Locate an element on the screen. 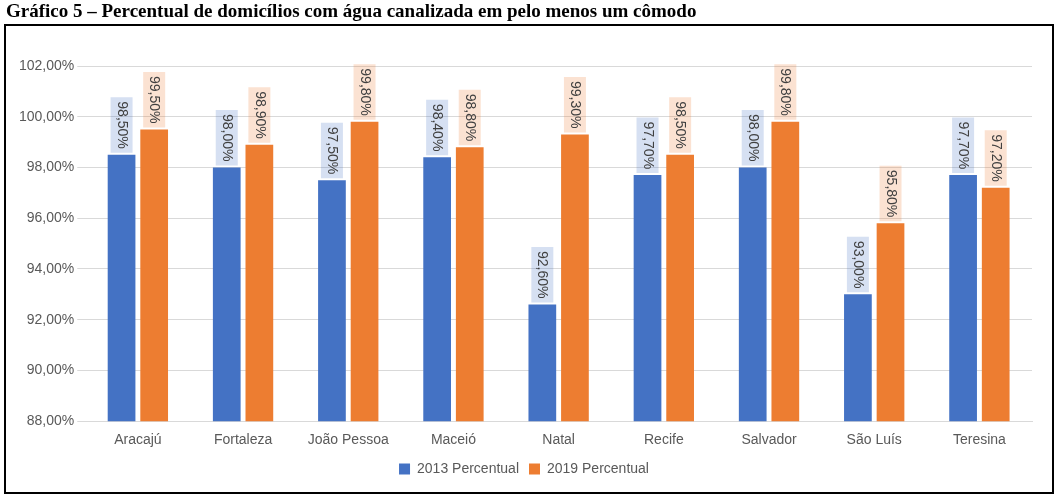 The image size is (1060, 500). x-tick-label: São Luís is located at coordinates (874, 439).